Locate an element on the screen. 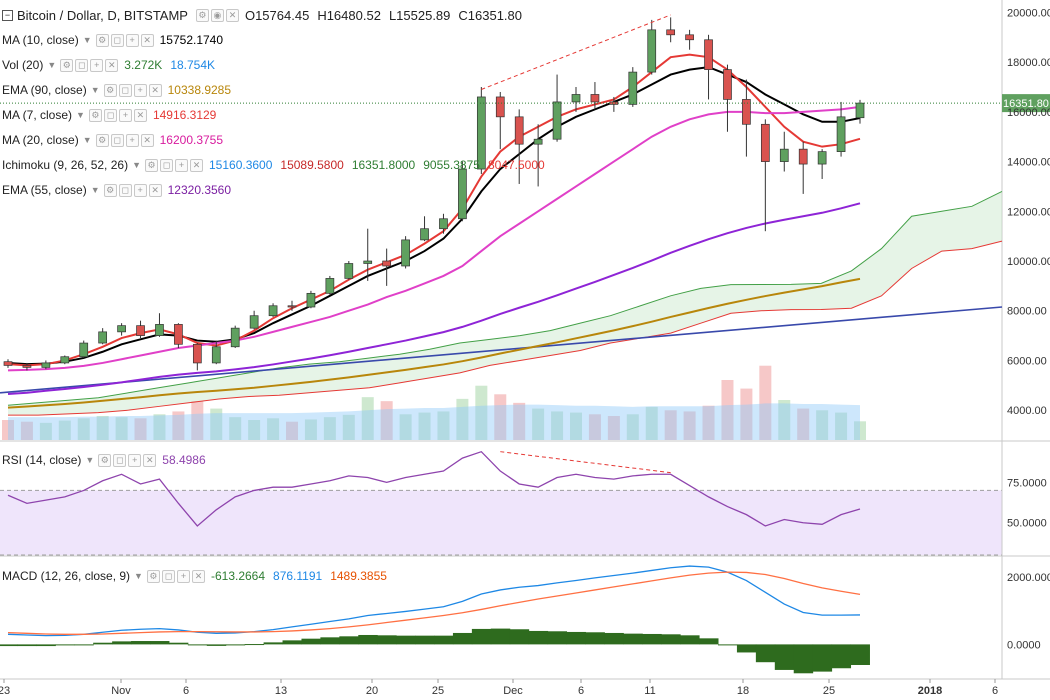 The height and width of the screenshot is (700, 1050). rsi-legend: RSI (14, close) ▼ ⚙ ◻ + ✕ 58.4986 is located at coordinates (108, 460).